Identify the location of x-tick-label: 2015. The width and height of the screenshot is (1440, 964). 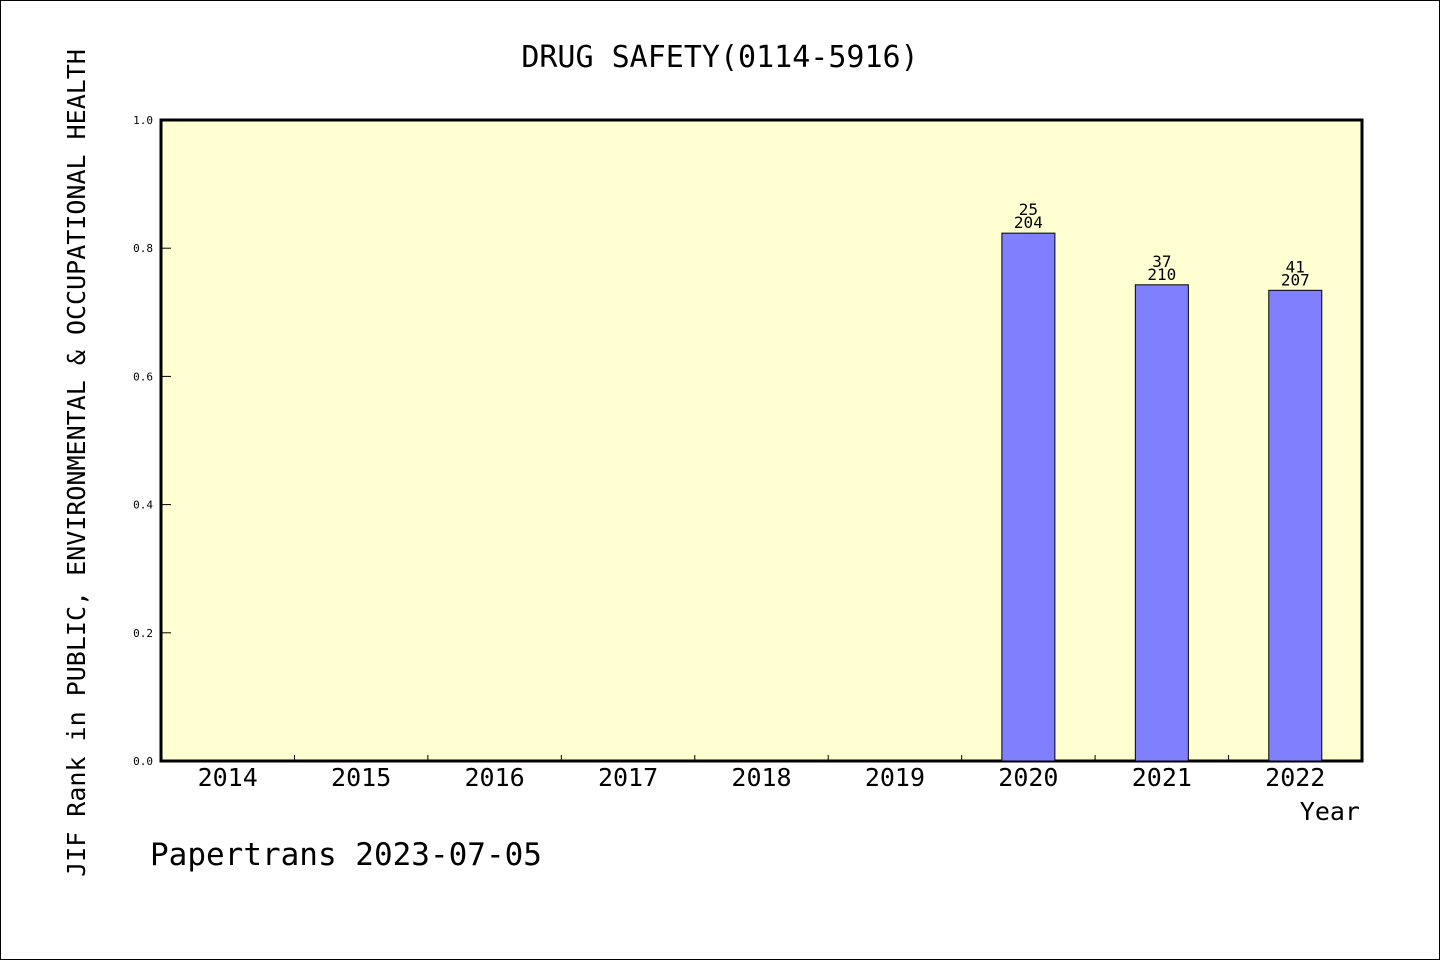
(361, 777).